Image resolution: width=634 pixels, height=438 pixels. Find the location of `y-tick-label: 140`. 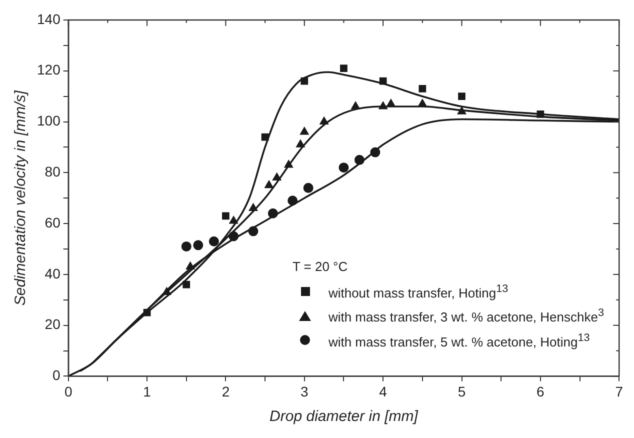

y-tick-label: 140 is located at coordinates (49, 18).